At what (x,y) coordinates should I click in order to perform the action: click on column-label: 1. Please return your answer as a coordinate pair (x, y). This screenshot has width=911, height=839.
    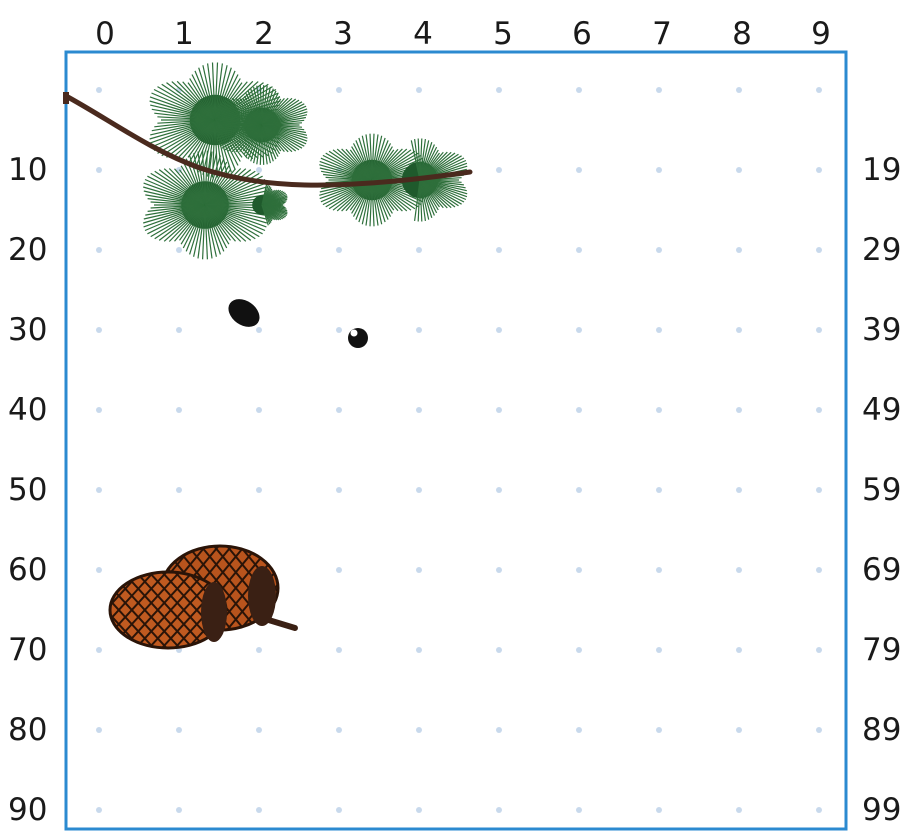
    Looking at the image, I should click on (184, 34).